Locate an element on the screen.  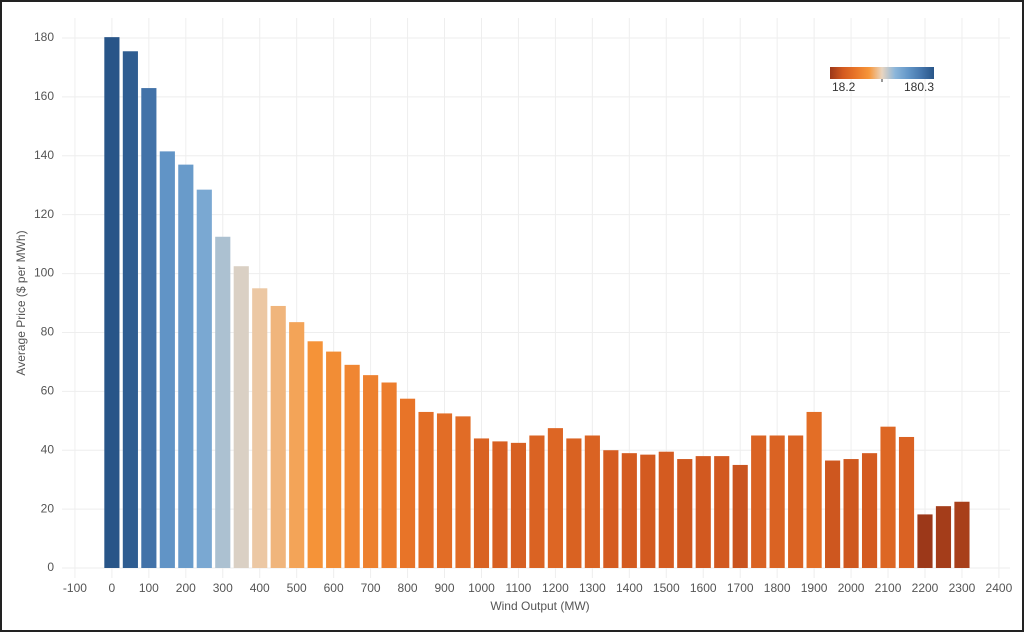
y-axis-title: Average Price ($ per MWh) is located at coordinates (21, 302).